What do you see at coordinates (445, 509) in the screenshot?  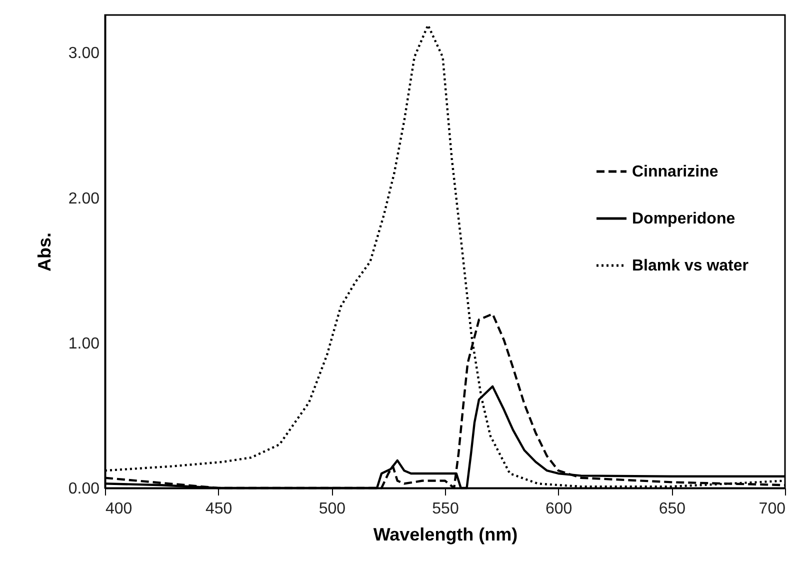 I see `x-tick-label: 550` at bounding box center [445, 509].